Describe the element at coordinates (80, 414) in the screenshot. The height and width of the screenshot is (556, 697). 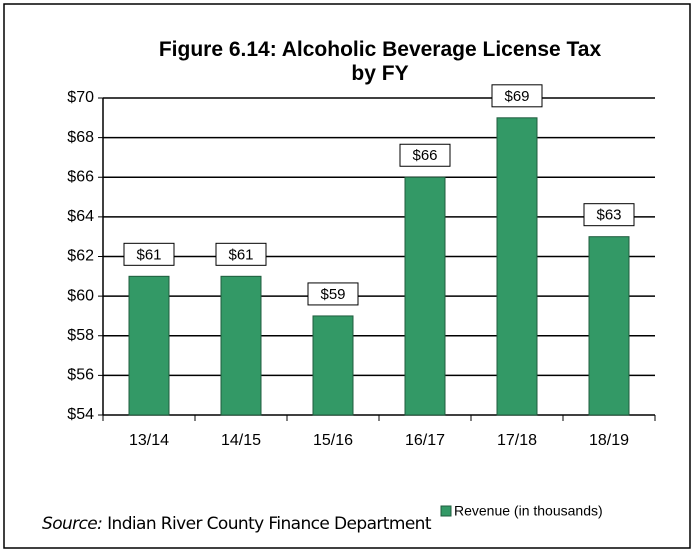
I see `y-tick-label: $54` at that location.